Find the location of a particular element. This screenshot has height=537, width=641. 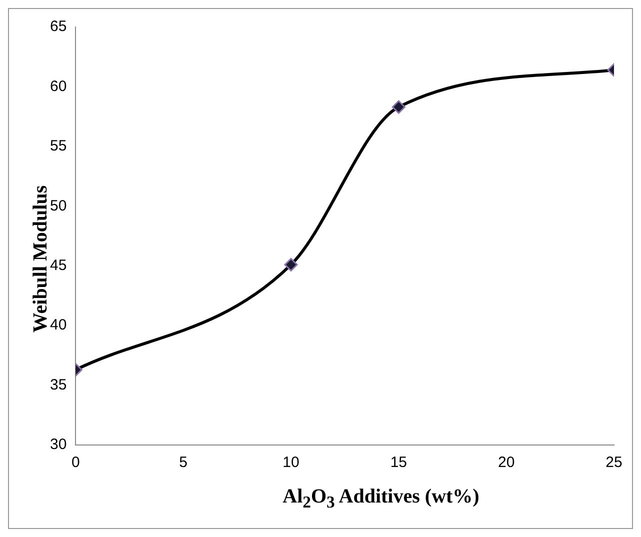

y-tick-label: 45 is located at coordinates (58, 265).